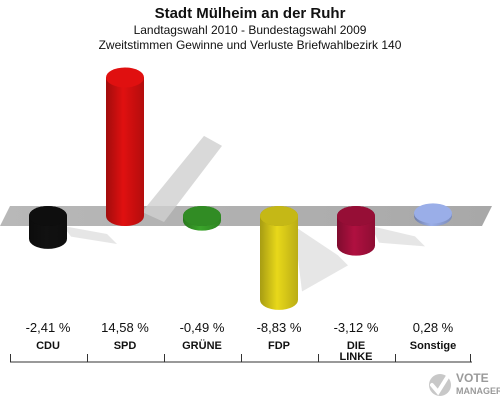 The image size is (500, 405). I want to click on chart-subtitle: Landtagswahl 2010 - Bundestagswahl 2009, so click(250, 30).